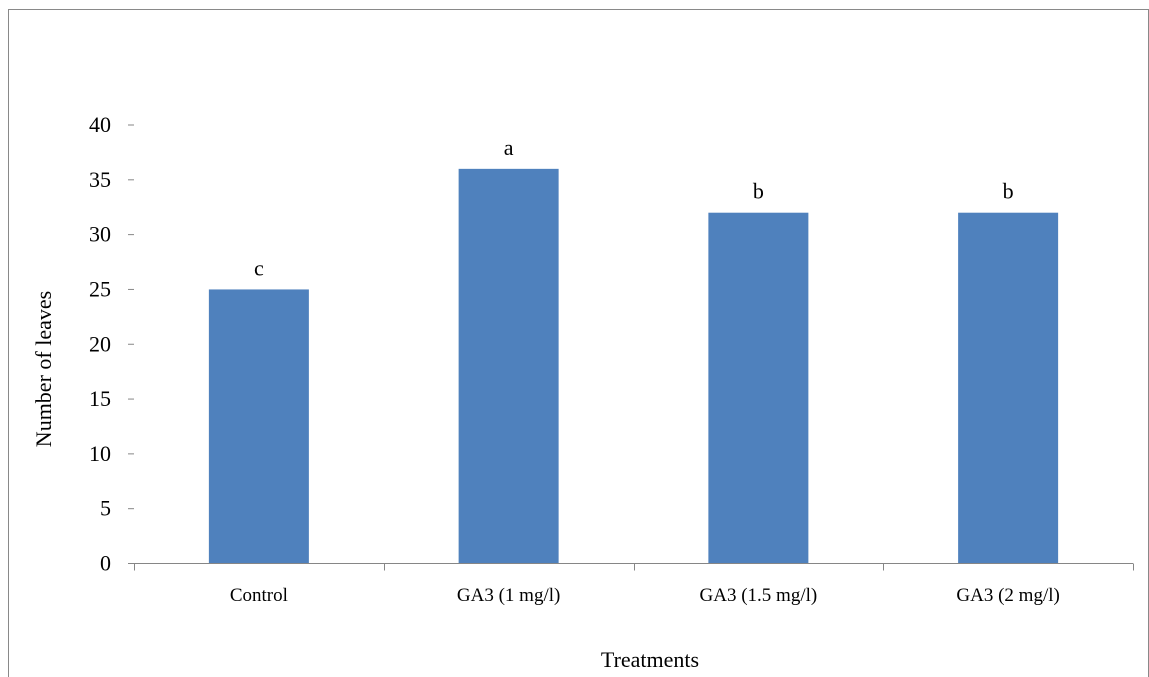 This screenshot has width=1149, height=677. What do you see at coordinates (105, 563) in the screenshot?
I see `y-tick-label: 0` at bounding box center [105, 563].